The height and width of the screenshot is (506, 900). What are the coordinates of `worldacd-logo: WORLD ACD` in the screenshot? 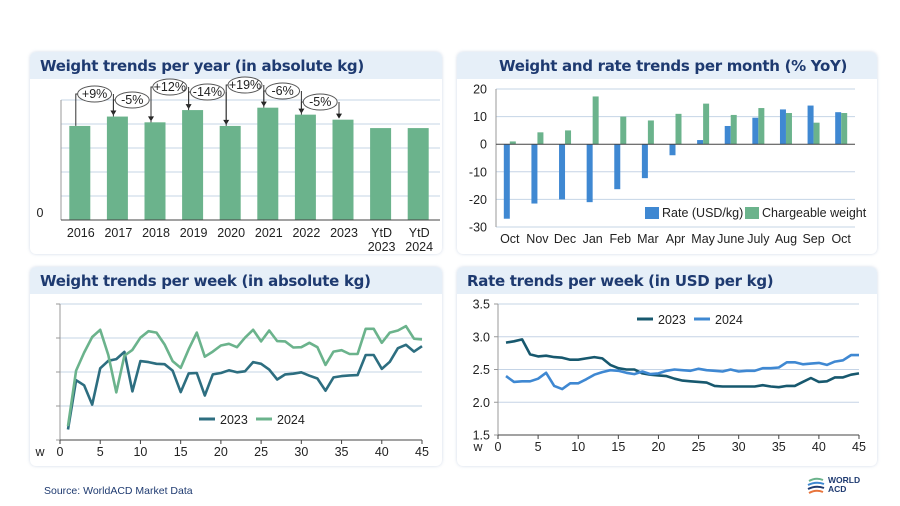 It's located at (841, 487).